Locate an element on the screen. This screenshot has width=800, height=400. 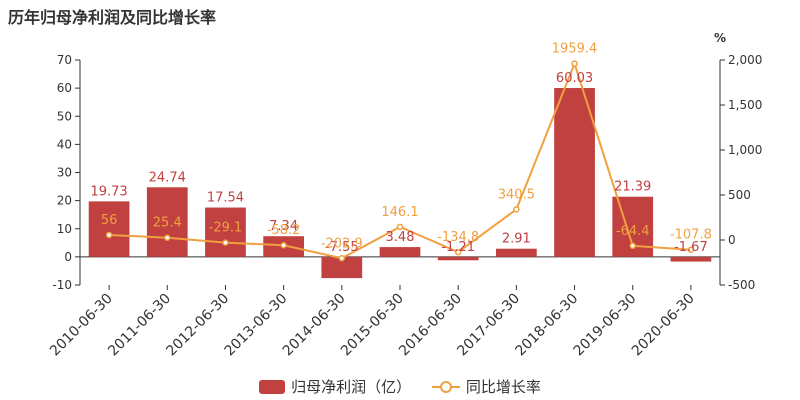
y-left-tick-label: 70 is located at coordinates (64, 60).